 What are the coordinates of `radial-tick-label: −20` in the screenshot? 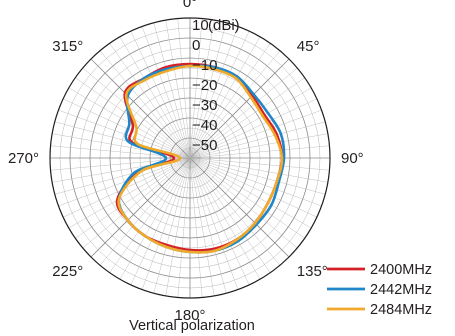 It's located at (204, 85).